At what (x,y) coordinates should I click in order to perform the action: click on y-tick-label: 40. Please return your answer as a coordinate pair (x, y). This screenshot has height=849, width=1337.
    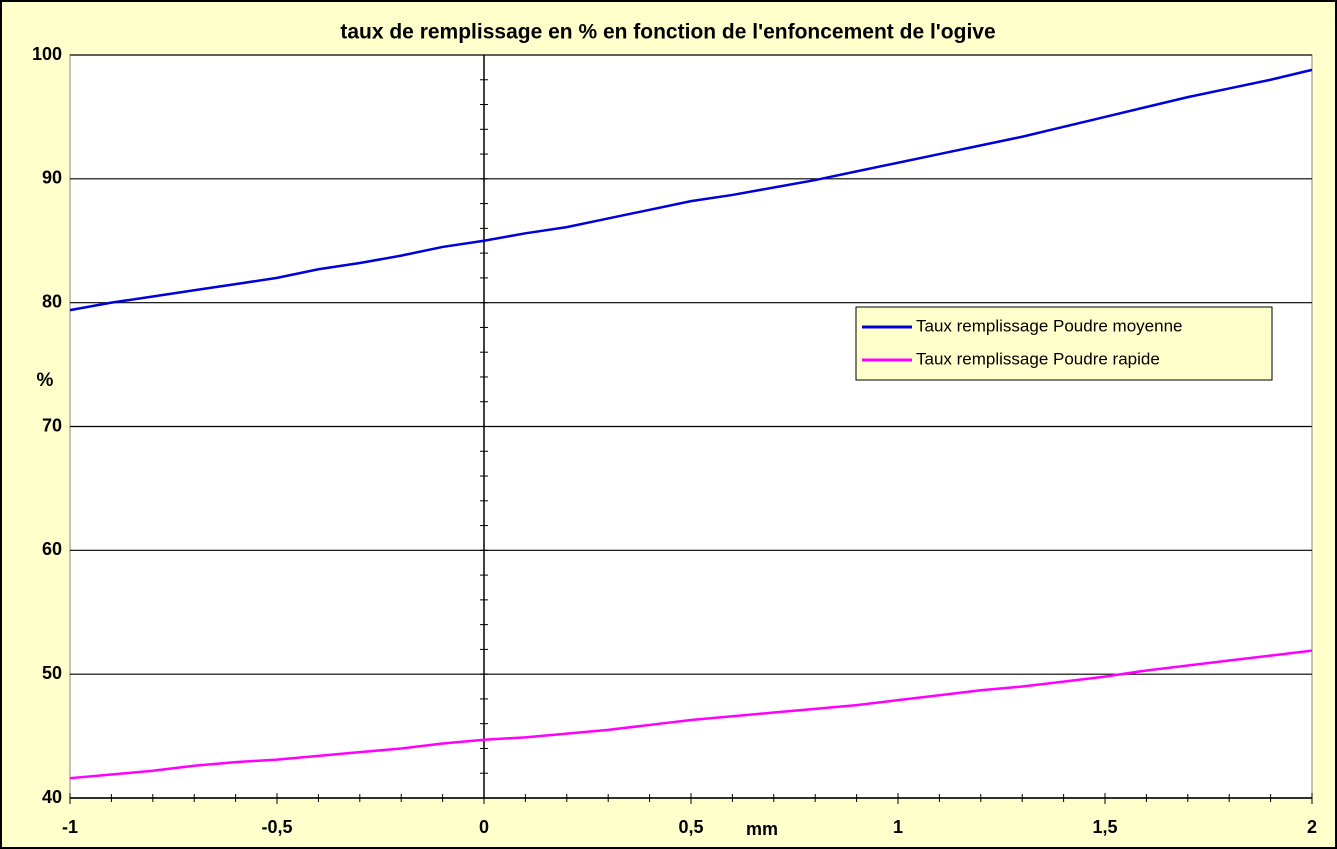
    Looking at the image, I should click on (52, 797).